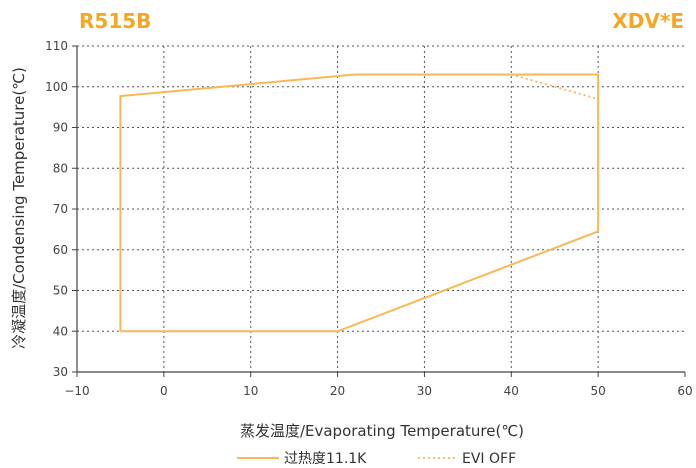  What do you see at coordinates (382, 431) in the screenshot?
I see `x-axis-label: 蒸发温度/Evaporating Temperature(℃)` at bounding box center [382, 431].